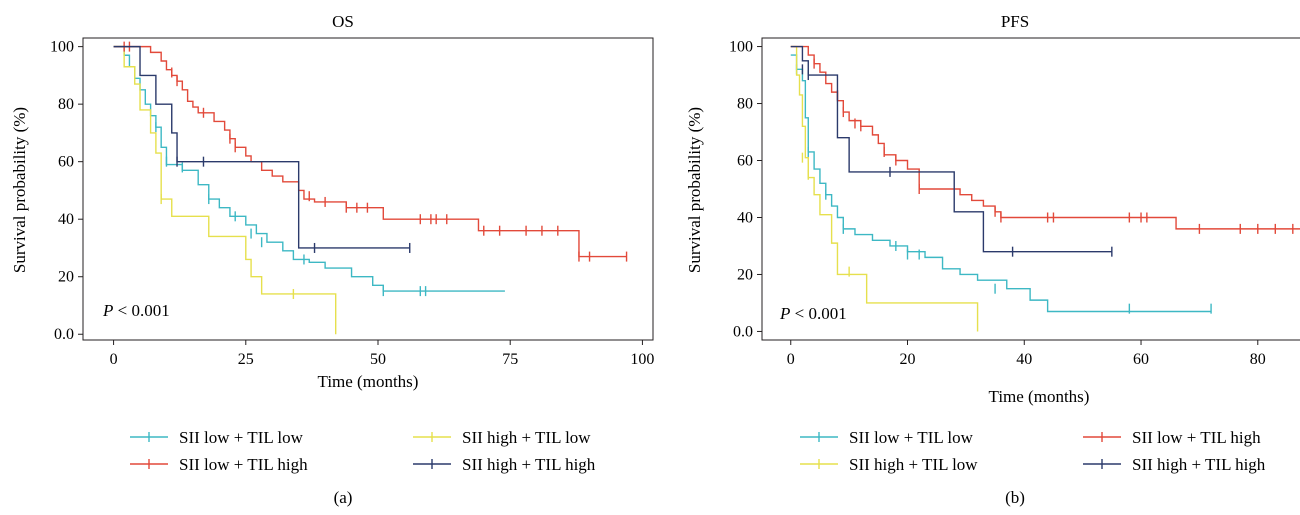  What do you see at coordinates (1258, 359) in the screenshot?
I see `x-tick-label: 80` at bounding box center [1258, 359].